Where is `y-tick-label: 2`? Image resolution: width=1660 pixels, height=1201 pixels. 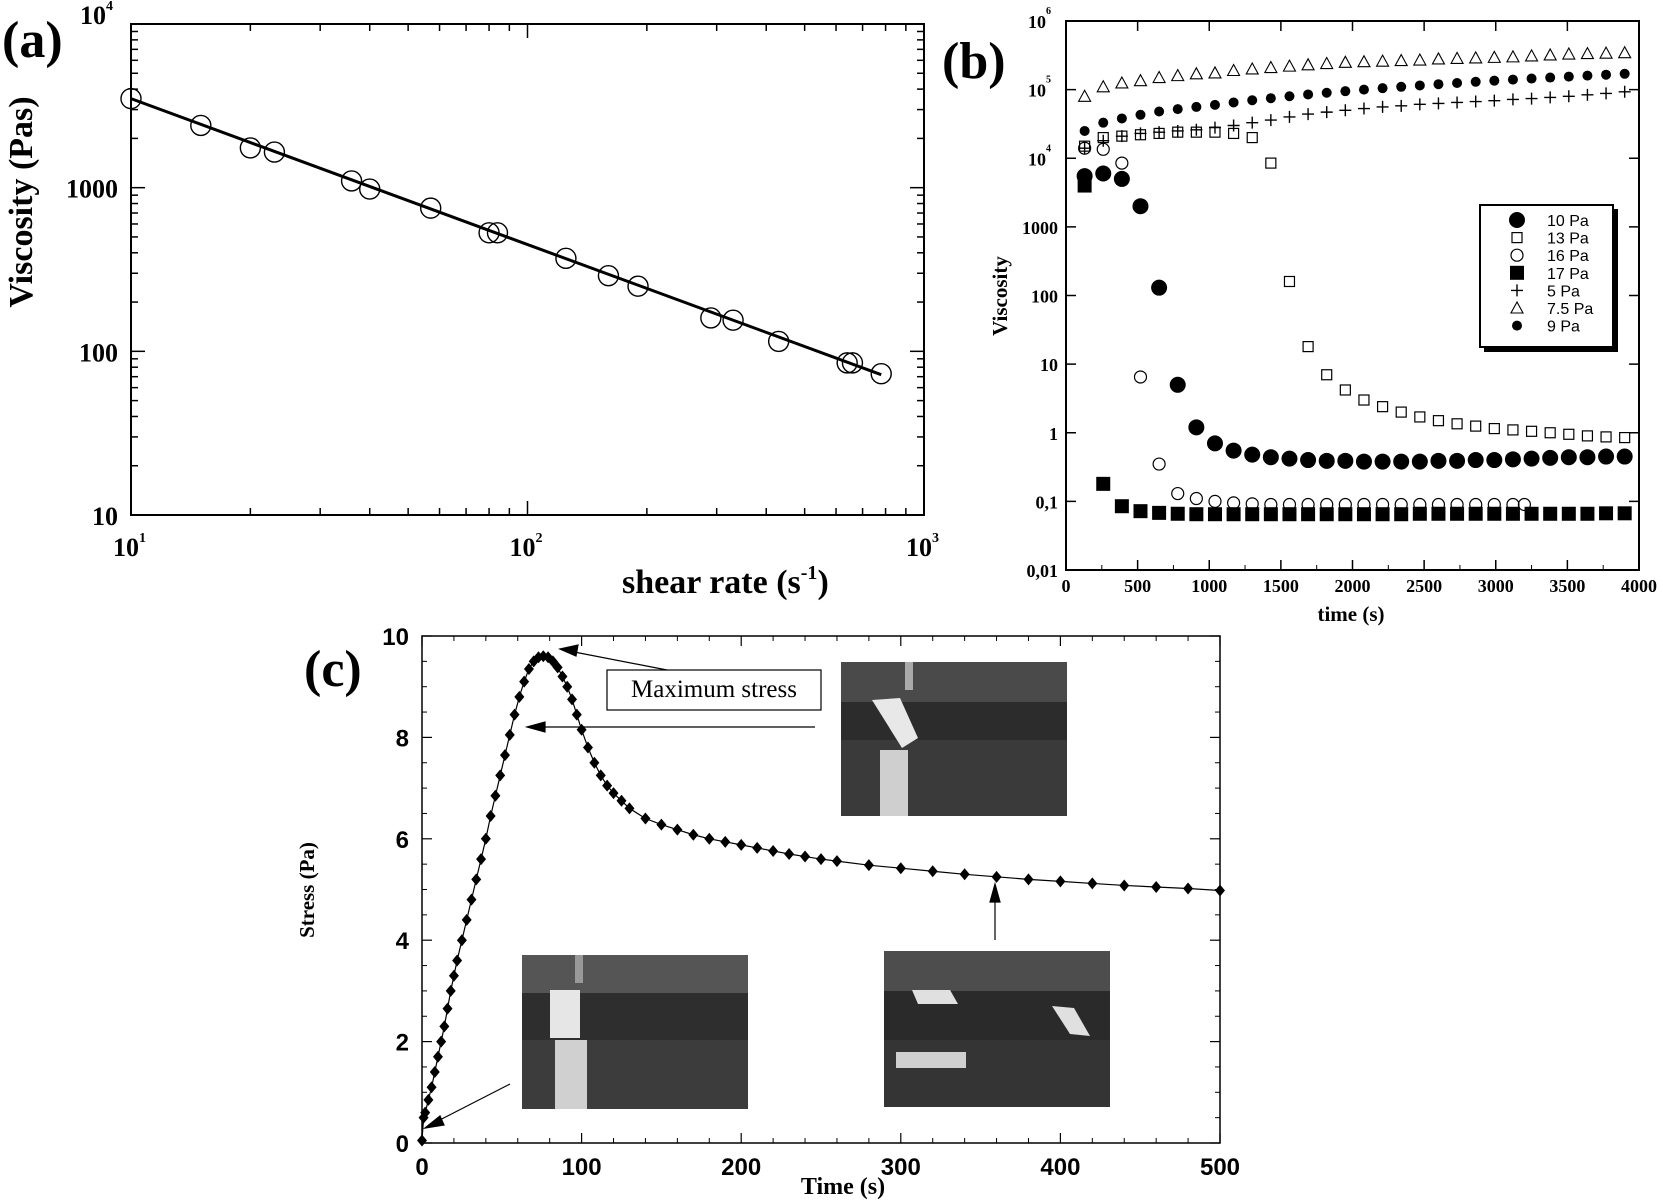 y-tick-label: 2 is located at coordinates (402, 1043).